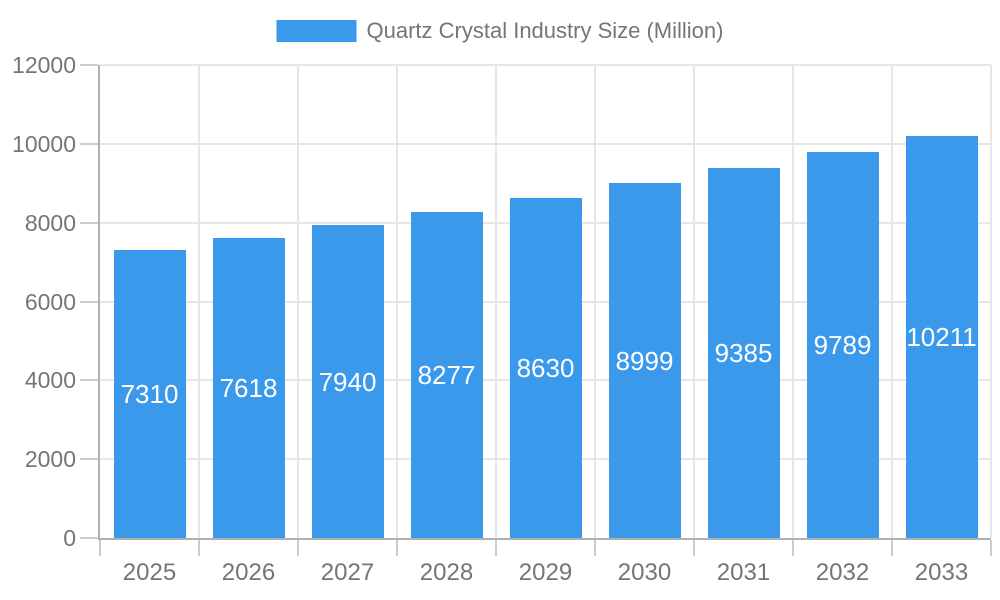 This screenshot has width=1000, height=600. I want to click on bar-value-label: 8999, so click(644, 360).